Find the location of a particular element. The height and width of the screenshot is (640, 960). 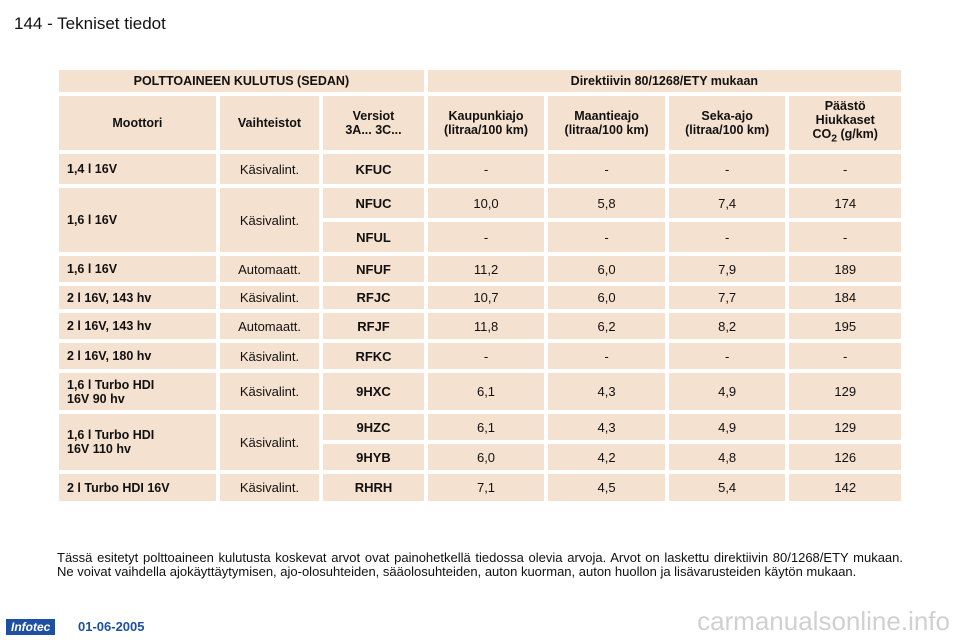

cell-highway: 5,8 is located at coordinates (606, 203).